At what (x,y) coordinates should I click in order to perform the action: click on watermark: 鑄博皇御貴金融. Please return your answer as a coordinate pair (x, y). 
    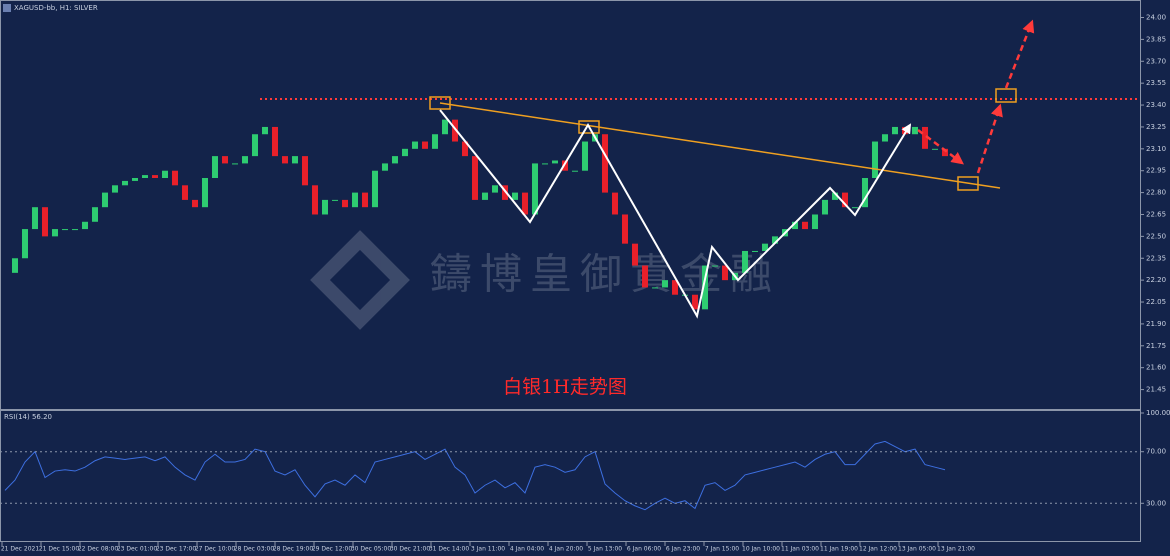
    Looking at the image, I should click on (545, 280).